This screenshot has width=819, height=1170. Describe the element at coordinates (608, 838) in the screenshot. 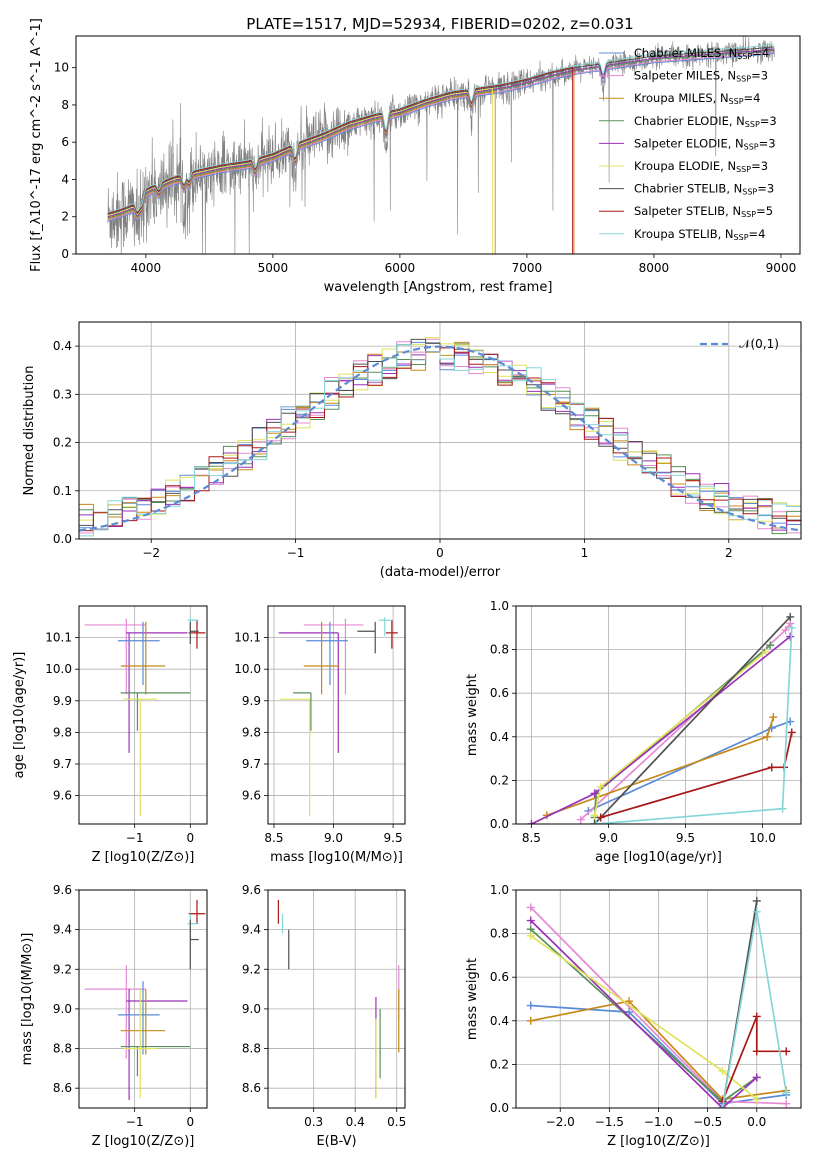

I see `age-massweight-xtick-label: 9.0` at that location.